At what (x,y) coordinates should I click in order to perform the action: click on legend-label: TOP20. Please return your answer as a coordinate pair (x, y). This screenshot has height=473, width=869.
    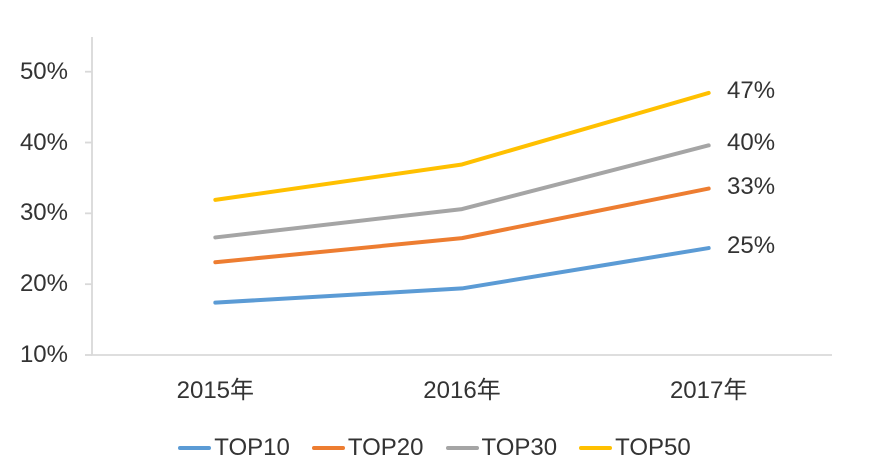
    Looking at the image, I should click on (385, 447).